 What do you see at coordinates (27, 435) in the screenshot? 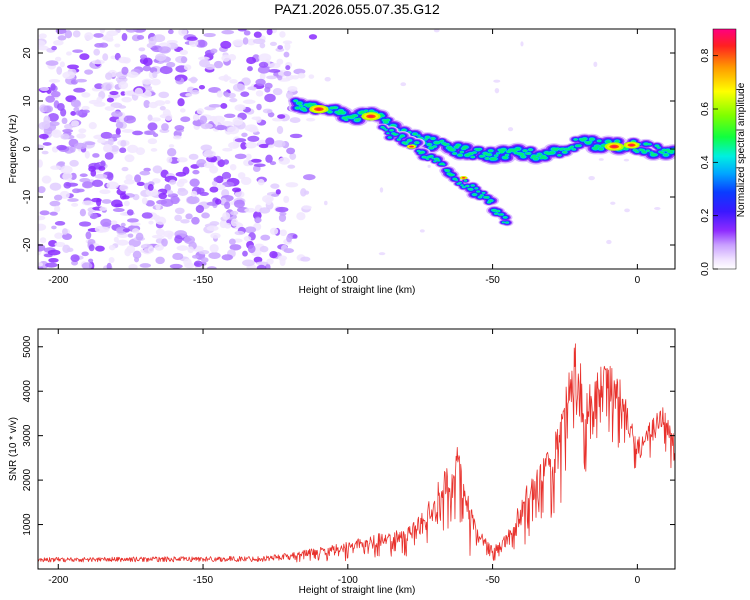
I see `snr-ytick-label: 3000` at bounding box center [27, 435].